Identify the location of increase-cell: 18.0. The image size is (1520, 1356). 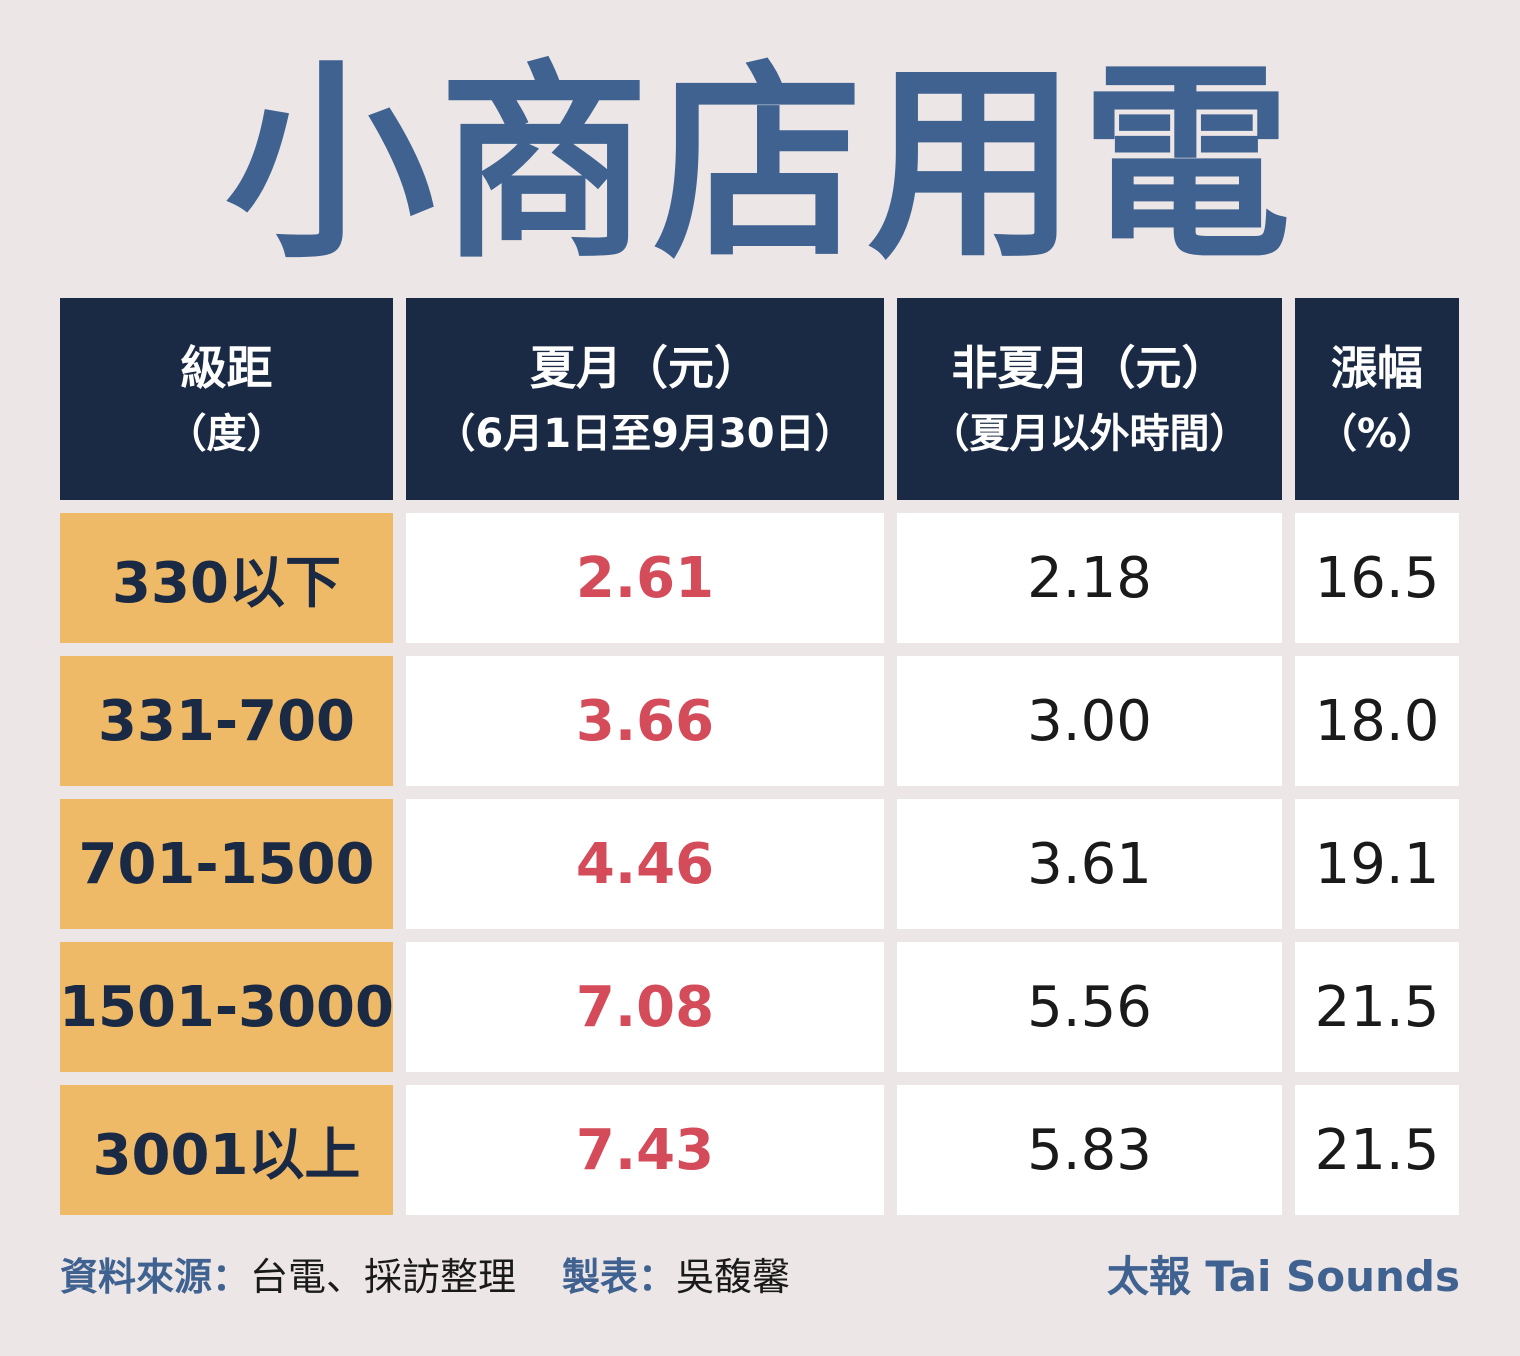
(1377, 721).